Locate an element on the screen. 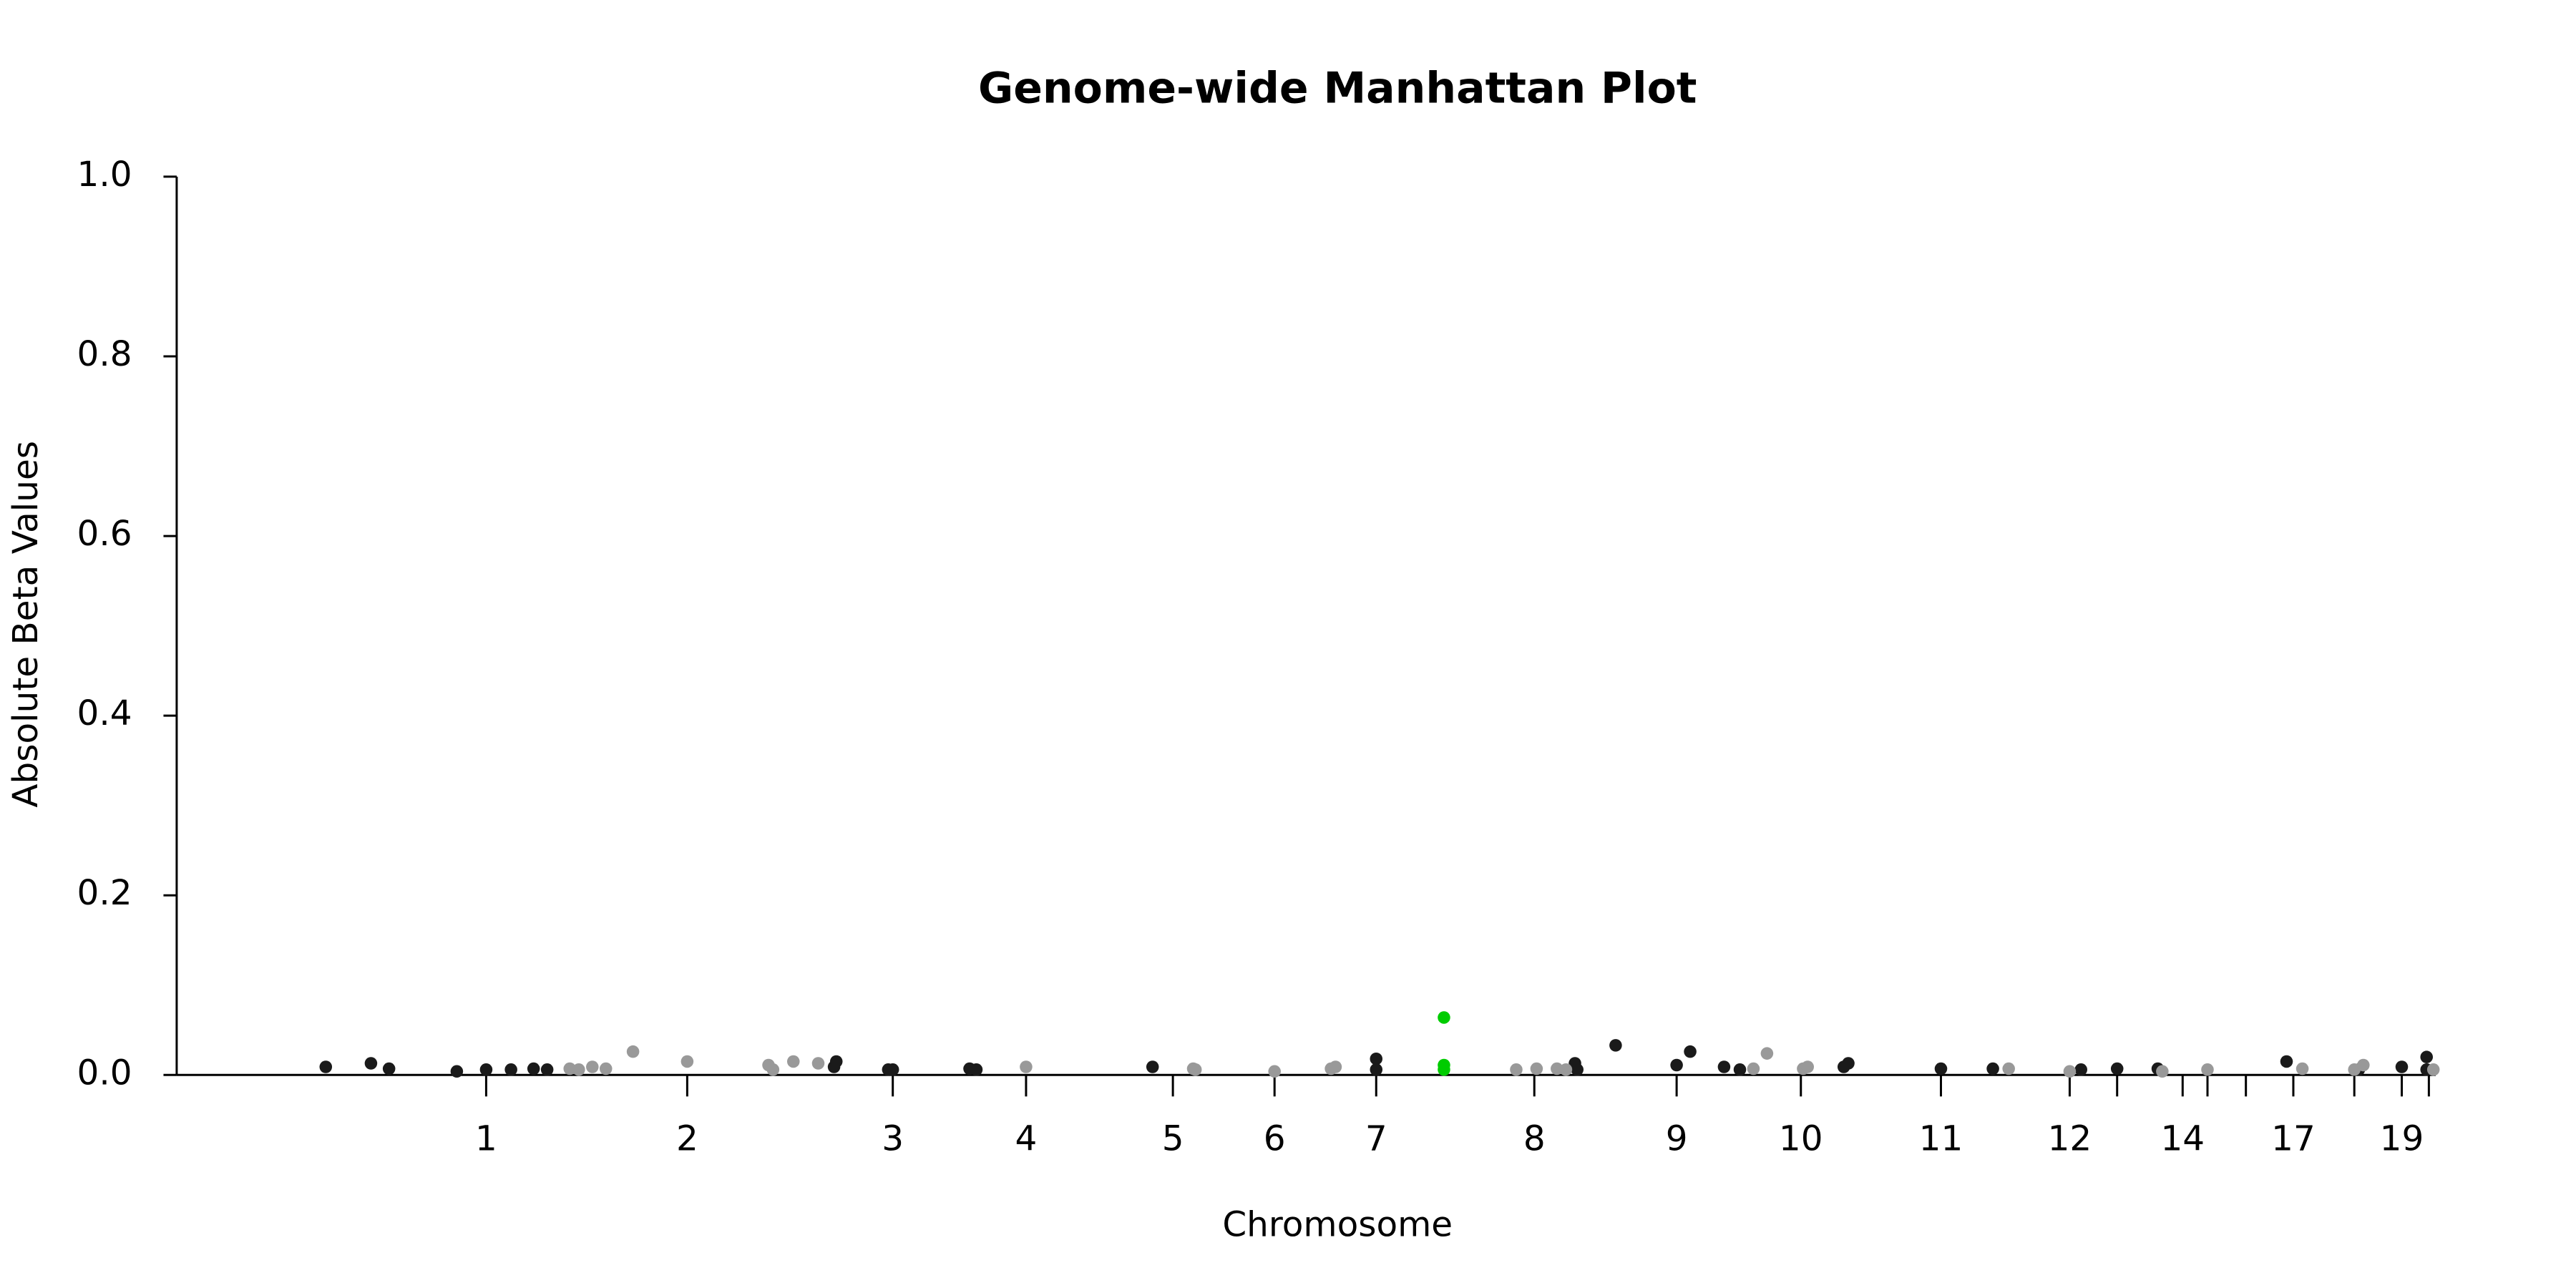 This screenshot has width=2576, height=1288. x-tick-label: 7 is located at coordinates (1376, 1139).